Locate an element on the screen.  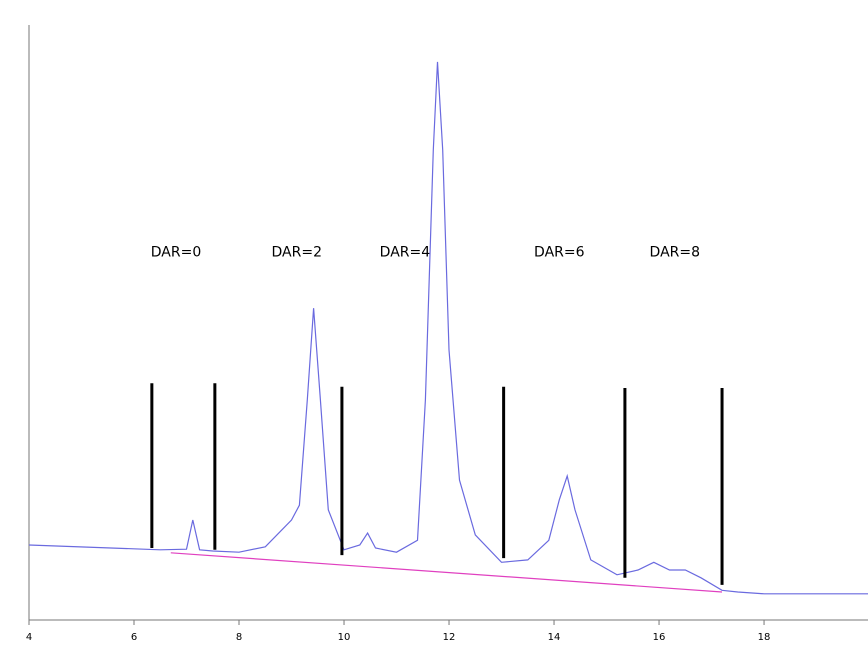
x-tick-label: 14 is located at coordinates (554, 637).